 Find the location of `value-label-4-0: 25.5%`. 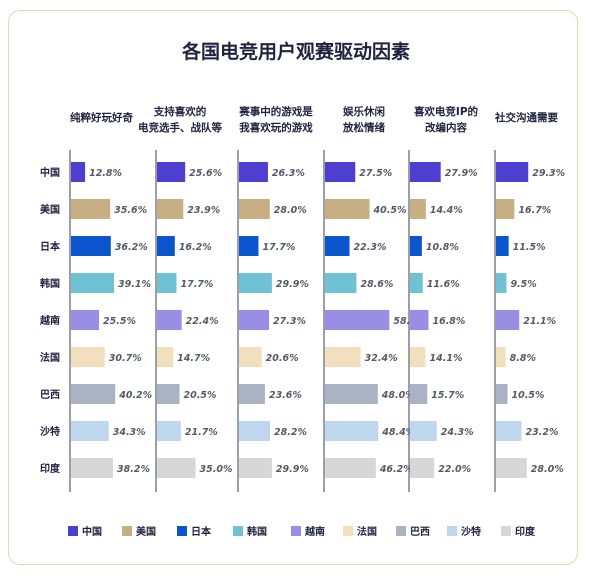

value-label-4-0: 25.5% is located at coordinates (119, 321).